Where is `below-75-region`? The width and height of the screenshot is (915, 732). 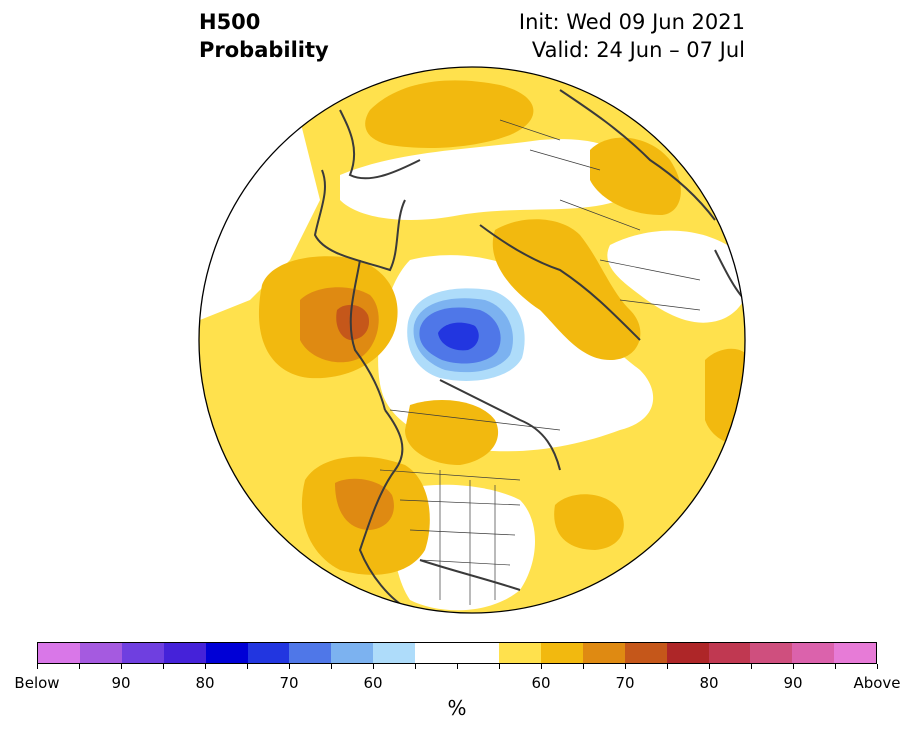
below-75-region is located at coordinates (458, 336).